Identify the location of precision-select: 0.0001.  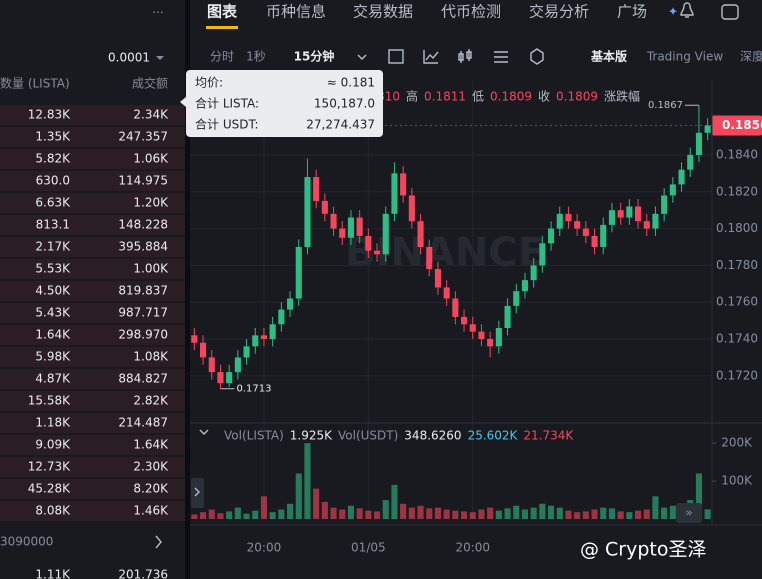
(129, 58).